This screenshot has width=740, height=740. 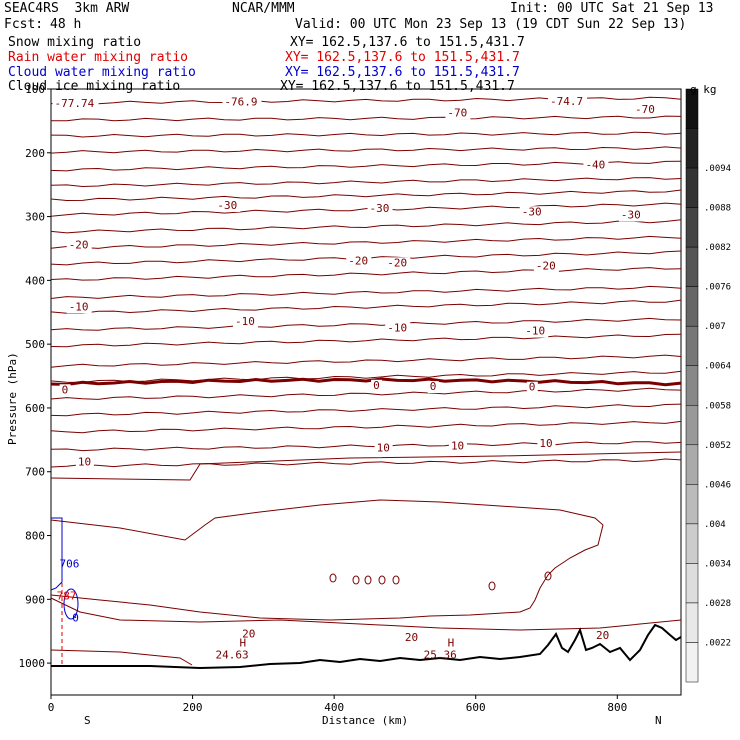 What do you see at coordinates (232, 655) in the screenshot?
I see `extreme-value: 24.63` at bounding box center [232, 655].